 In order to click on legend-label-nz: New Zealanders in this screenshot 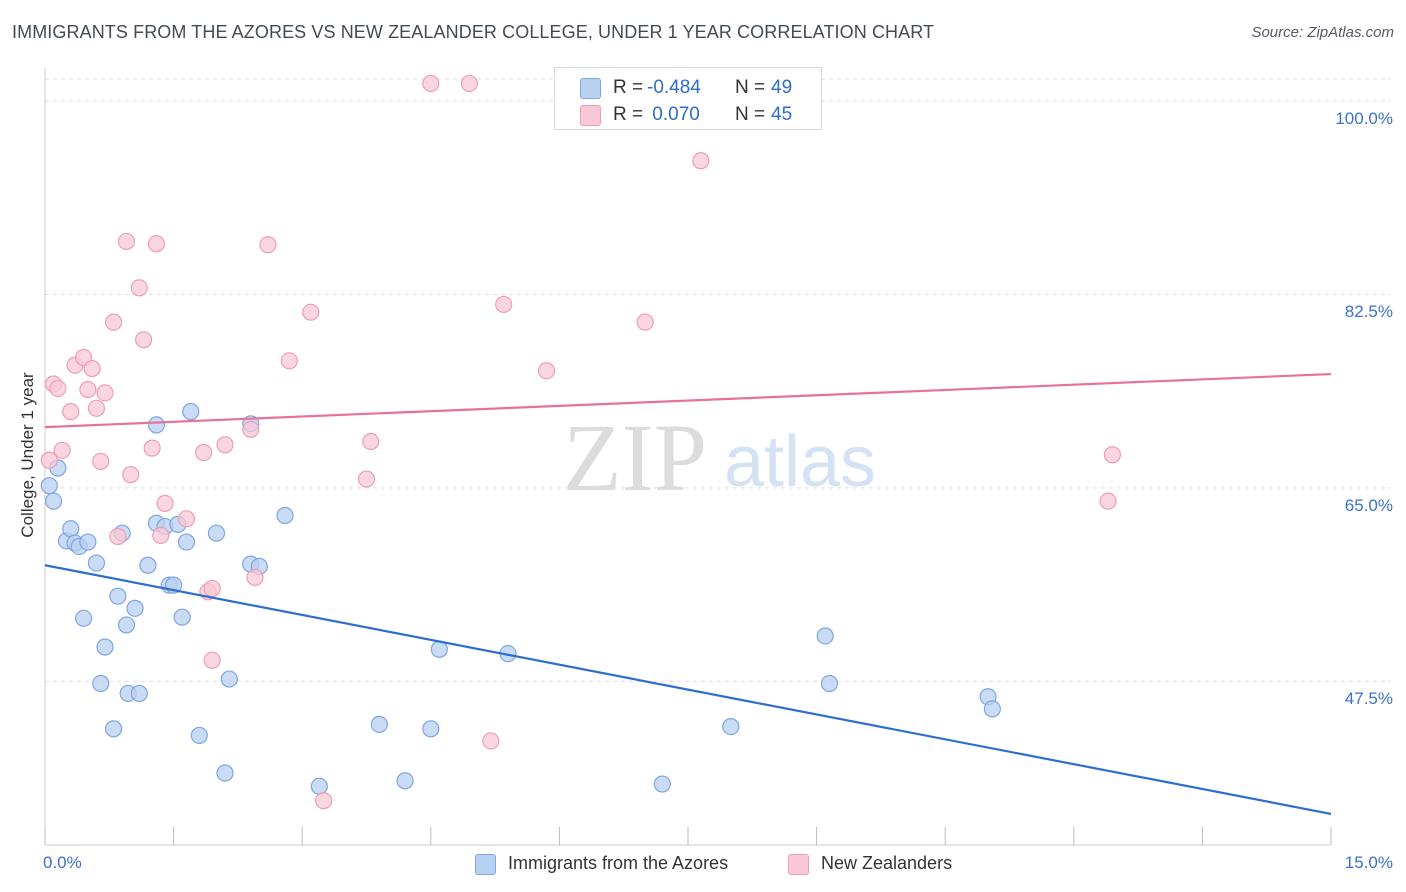, I will do `click(887, 863)`.